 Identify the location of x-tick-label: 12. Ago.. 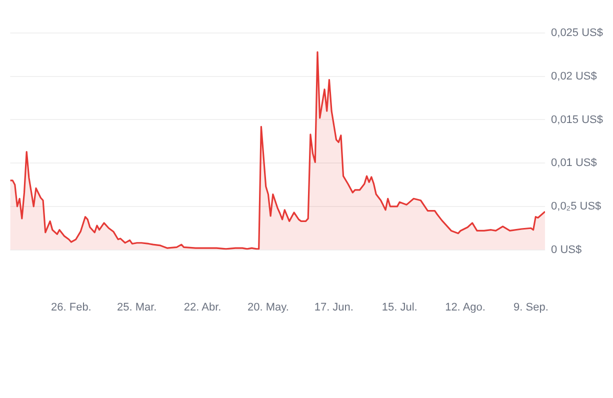
(465, 307).